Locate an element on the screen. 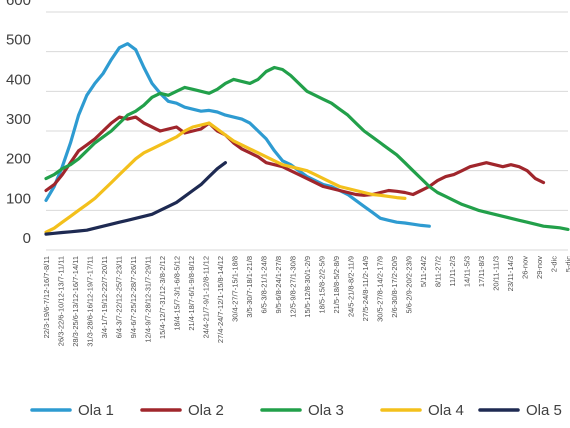 This screenshot has width=570, height=428. x-tick-label: 3/5-30/7-18/1-21/8 is located at coordinates (249, 287).